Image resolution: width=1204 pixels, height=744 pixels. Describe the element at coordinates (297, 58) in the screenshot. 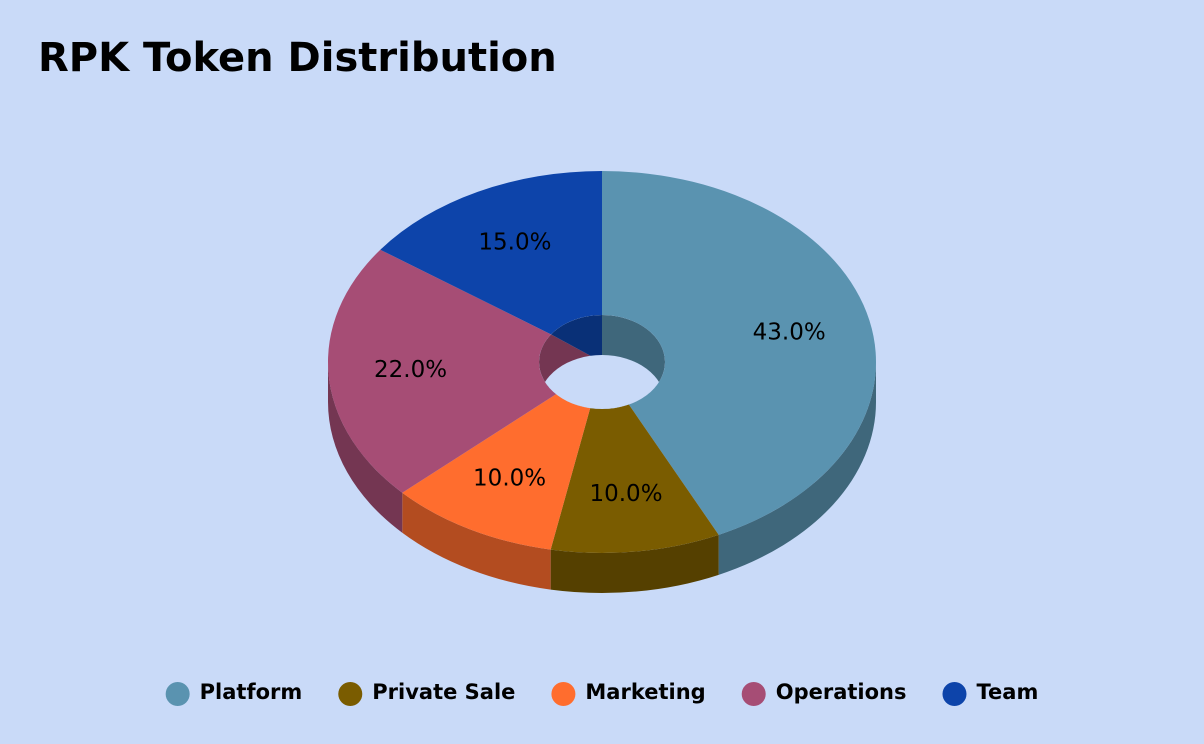

I see `chart-title: RPK Token Distribution` at that location.